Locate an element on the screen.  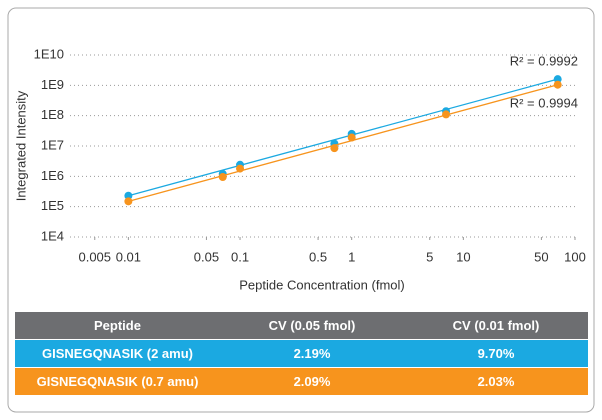
header-cell: CV (0.05 fmol) is located at coordinates (312, 325).